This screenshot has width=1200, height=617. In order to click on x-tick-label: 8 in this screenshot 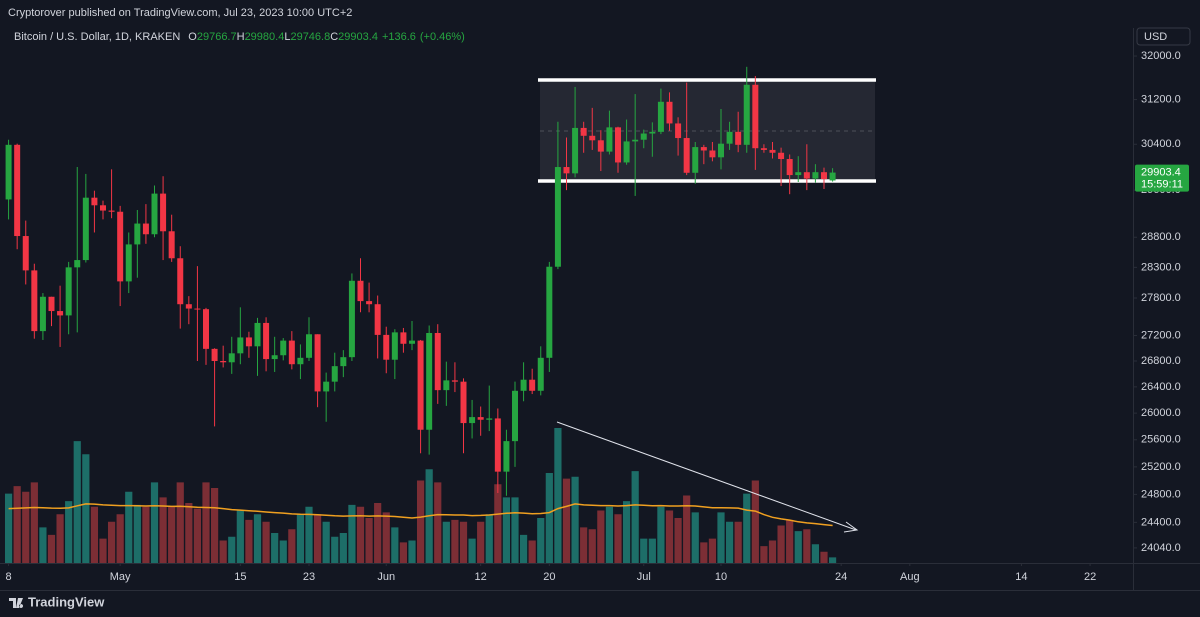, I will do `click(9, 577)`.